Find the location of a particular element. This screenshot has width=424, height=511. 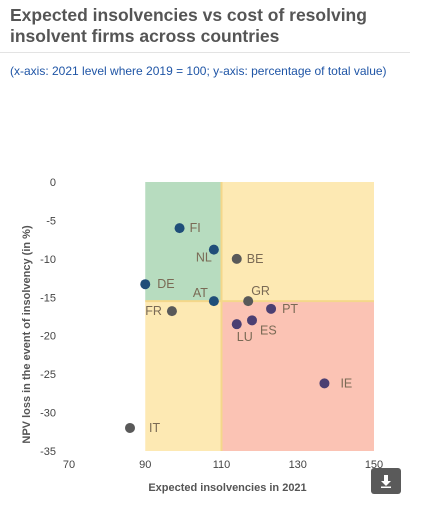

title-divider is located at coordinates (205, 52).